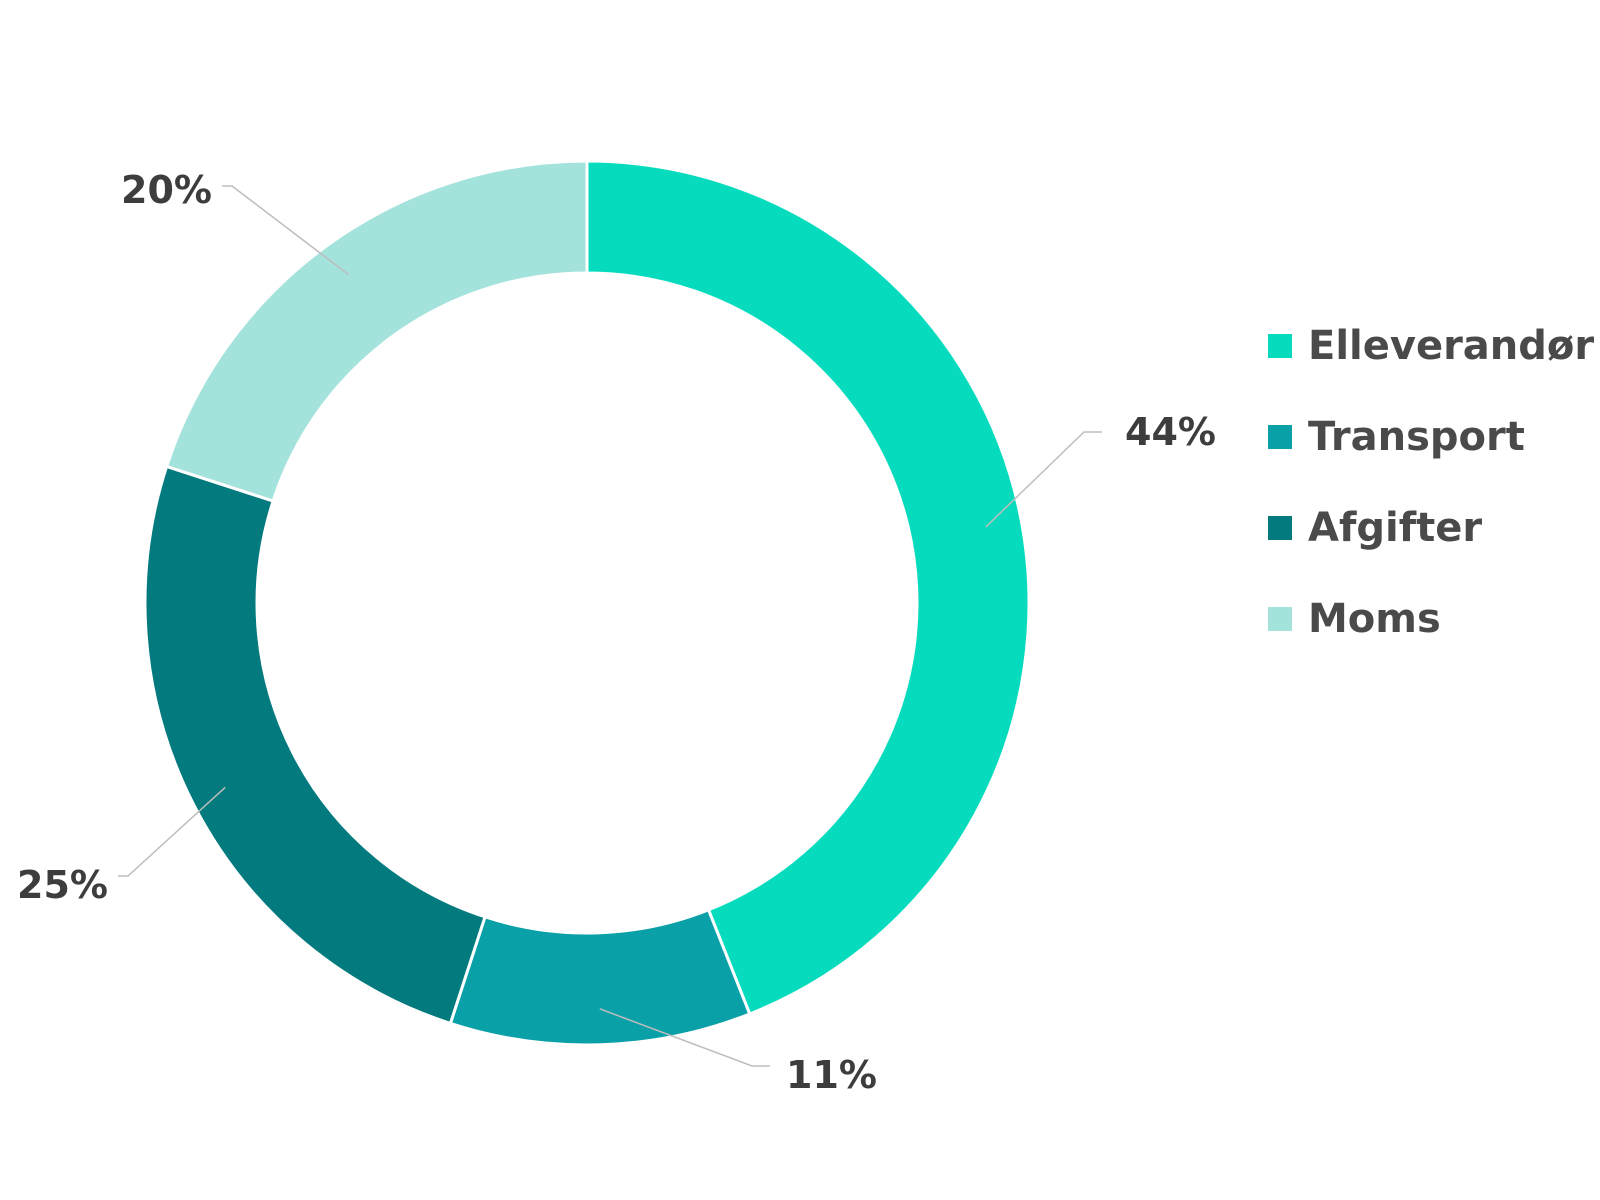 The height and width of the screenshot is (1200, 1600). What do you see at coordinates (1395, 527) in the screenshot?
I see `legend-label-afgifter: Afgifter` at bounding box center [1395, 527].